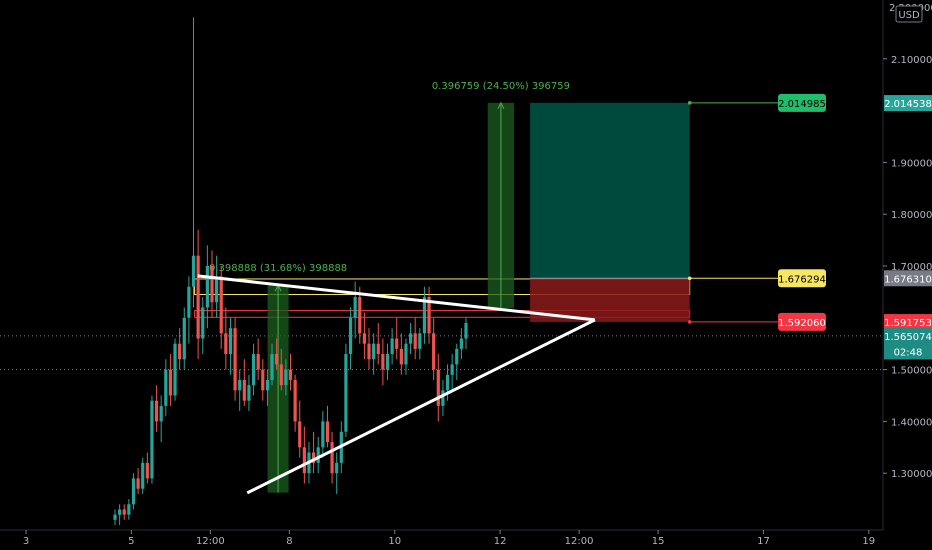 Image resolution: width=932 pixels, height=550 pixels. Describe the element at coordinates (911, 60) in the screenshot. I see `price-axis-tick-label: 2.100000` at that location.